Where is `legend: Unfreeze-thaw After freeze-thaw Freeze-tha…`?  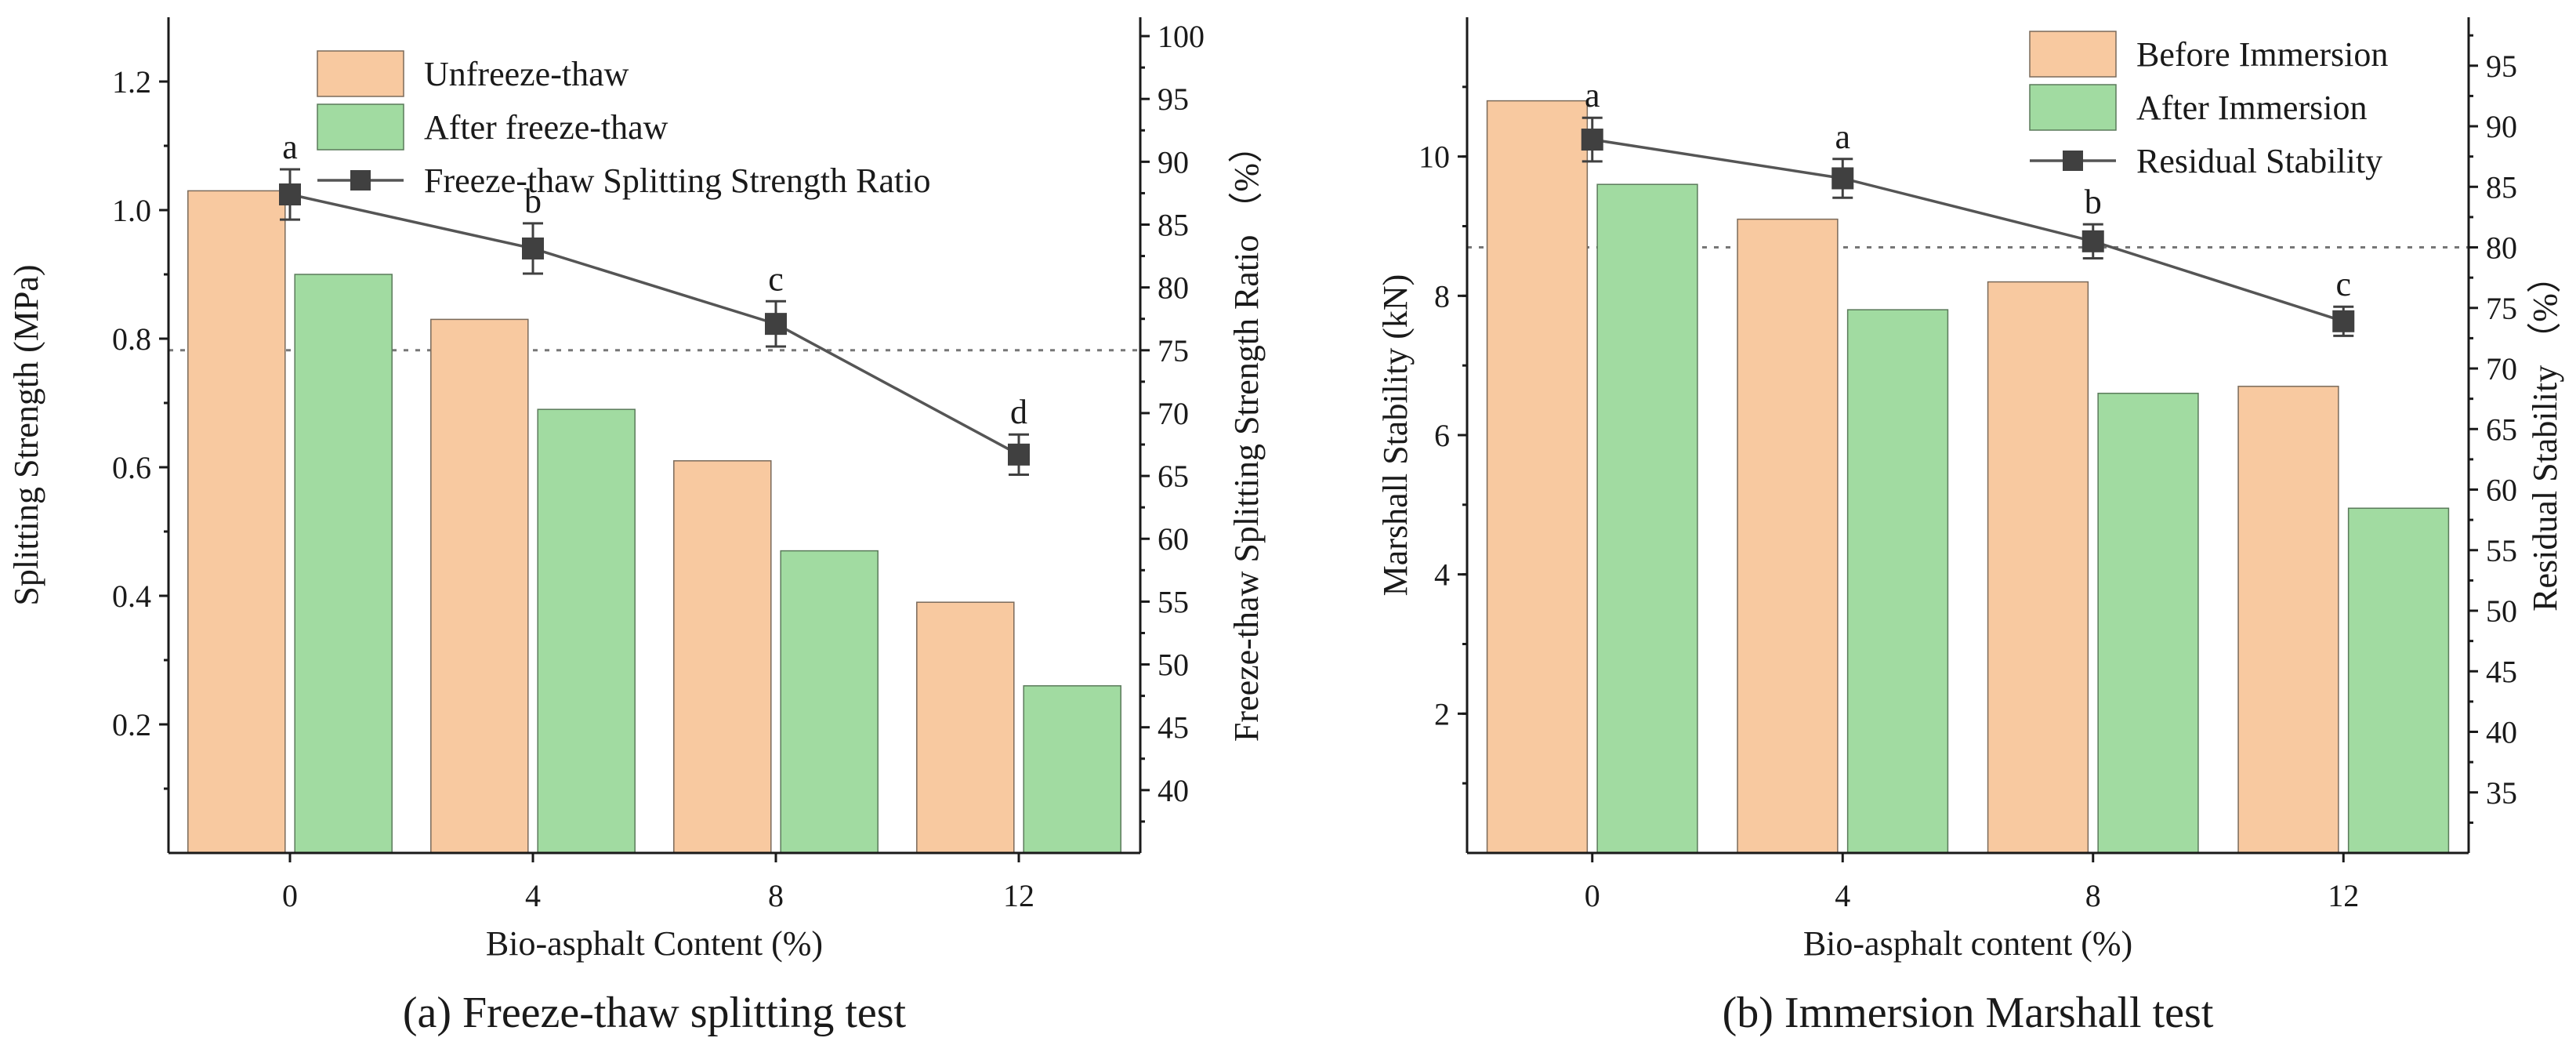
legend: Unfreeze-thaw After freeze-thaw Freeze-tha… is located at coordinates (623, 125).